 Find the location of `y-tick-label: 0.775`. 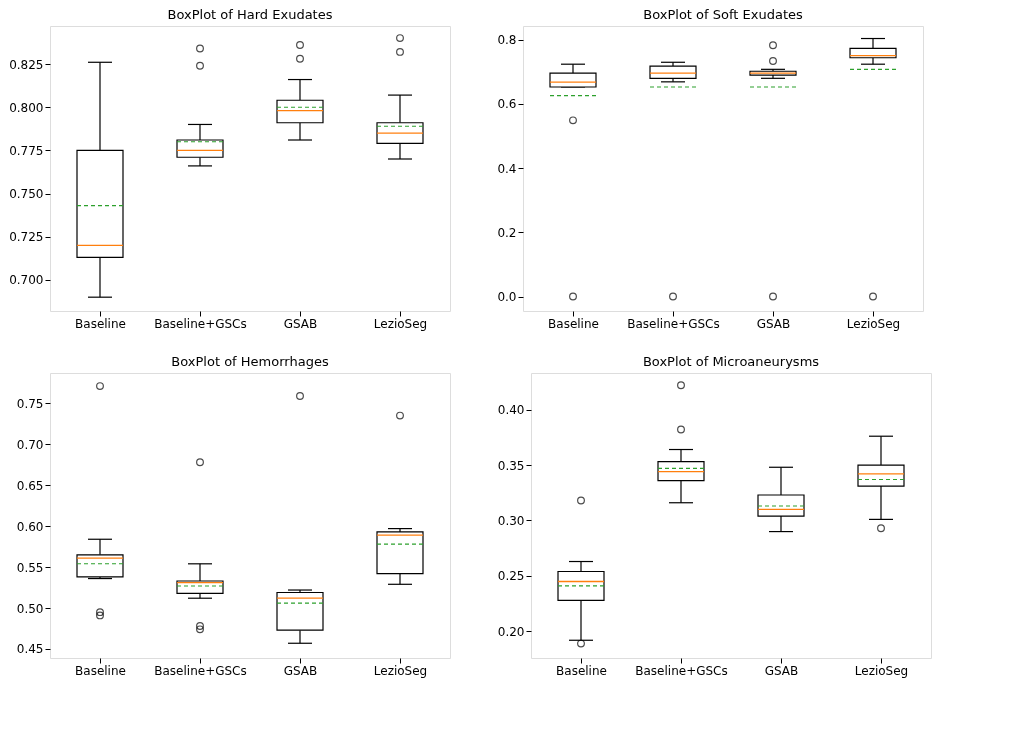

y-tick-label: 0.775 is located at coordinates (26, 150).